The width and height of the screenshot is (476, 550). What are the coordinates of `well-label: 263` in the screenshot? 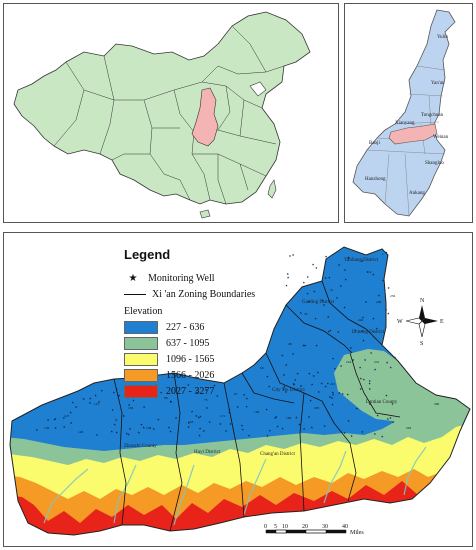 It's located at (409, 428).